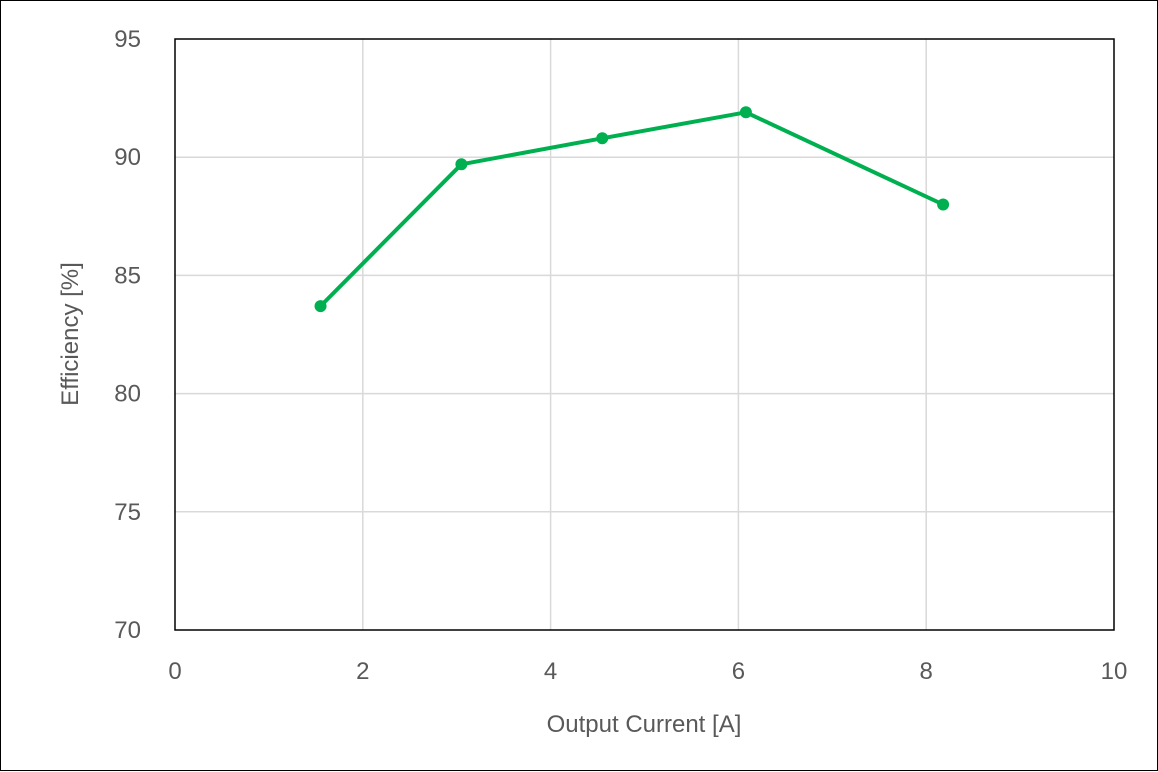  Describe the element at coordinates (1114, 671) in the screenshot. I see `x-tick-label: 10` at that location.